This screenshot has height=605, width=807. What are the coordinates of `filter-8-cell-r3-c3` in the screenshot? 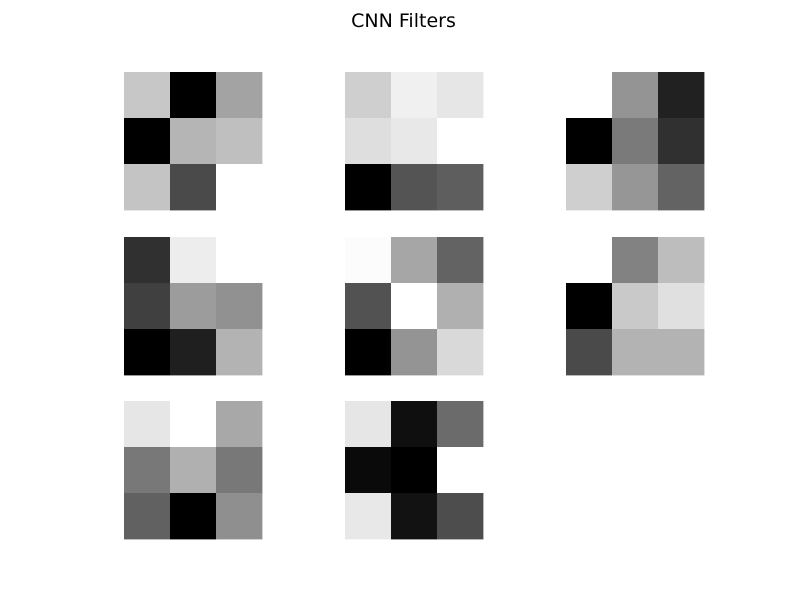 It's located at (460, 516).